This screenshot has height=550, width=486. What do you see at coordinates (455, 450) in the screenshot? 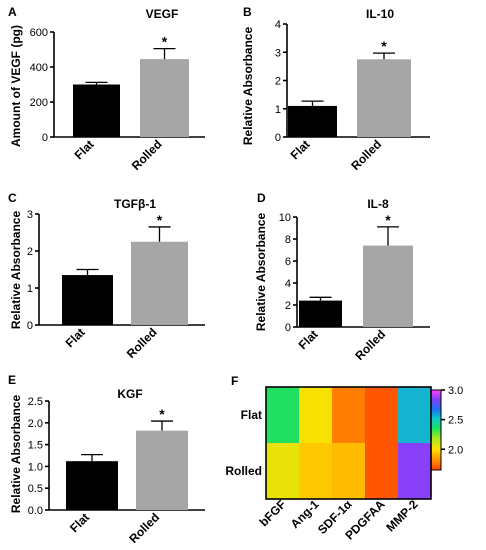
I see `colorbar-tick-label: 2.0` at bounding box center [455, 450].